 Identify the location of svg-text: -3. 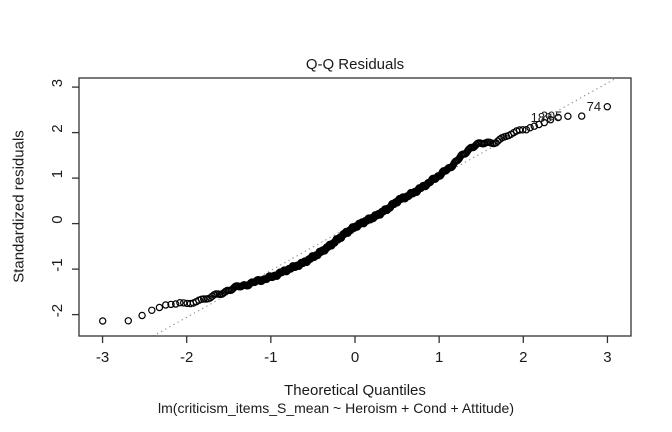
(102, 357).